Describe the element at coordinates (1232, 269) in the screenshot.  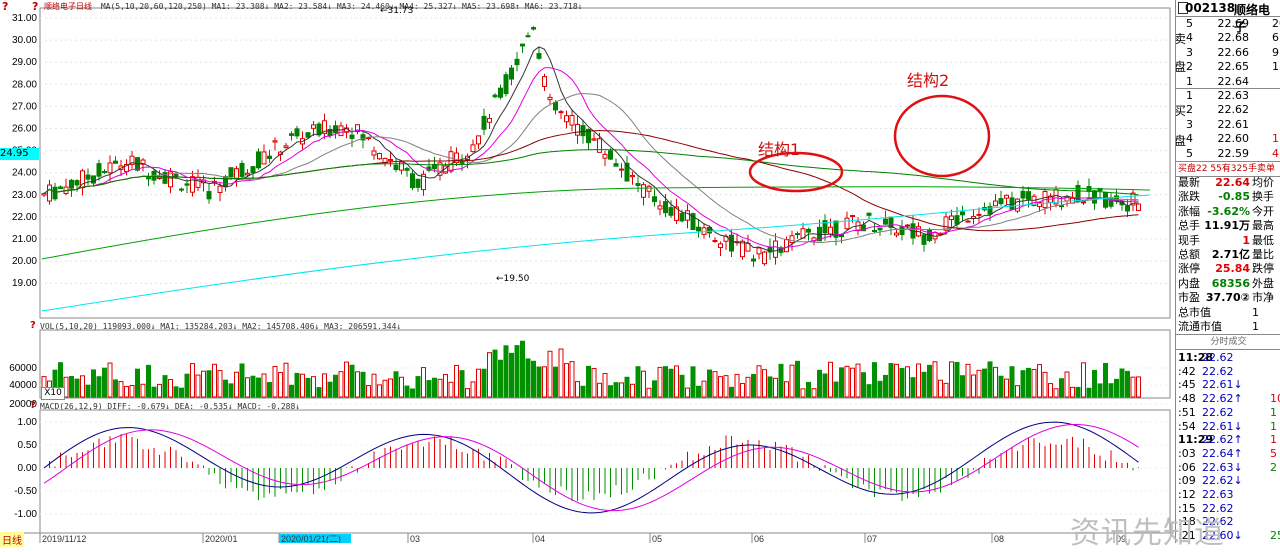
I see `quote-value: 25.84` at that location.